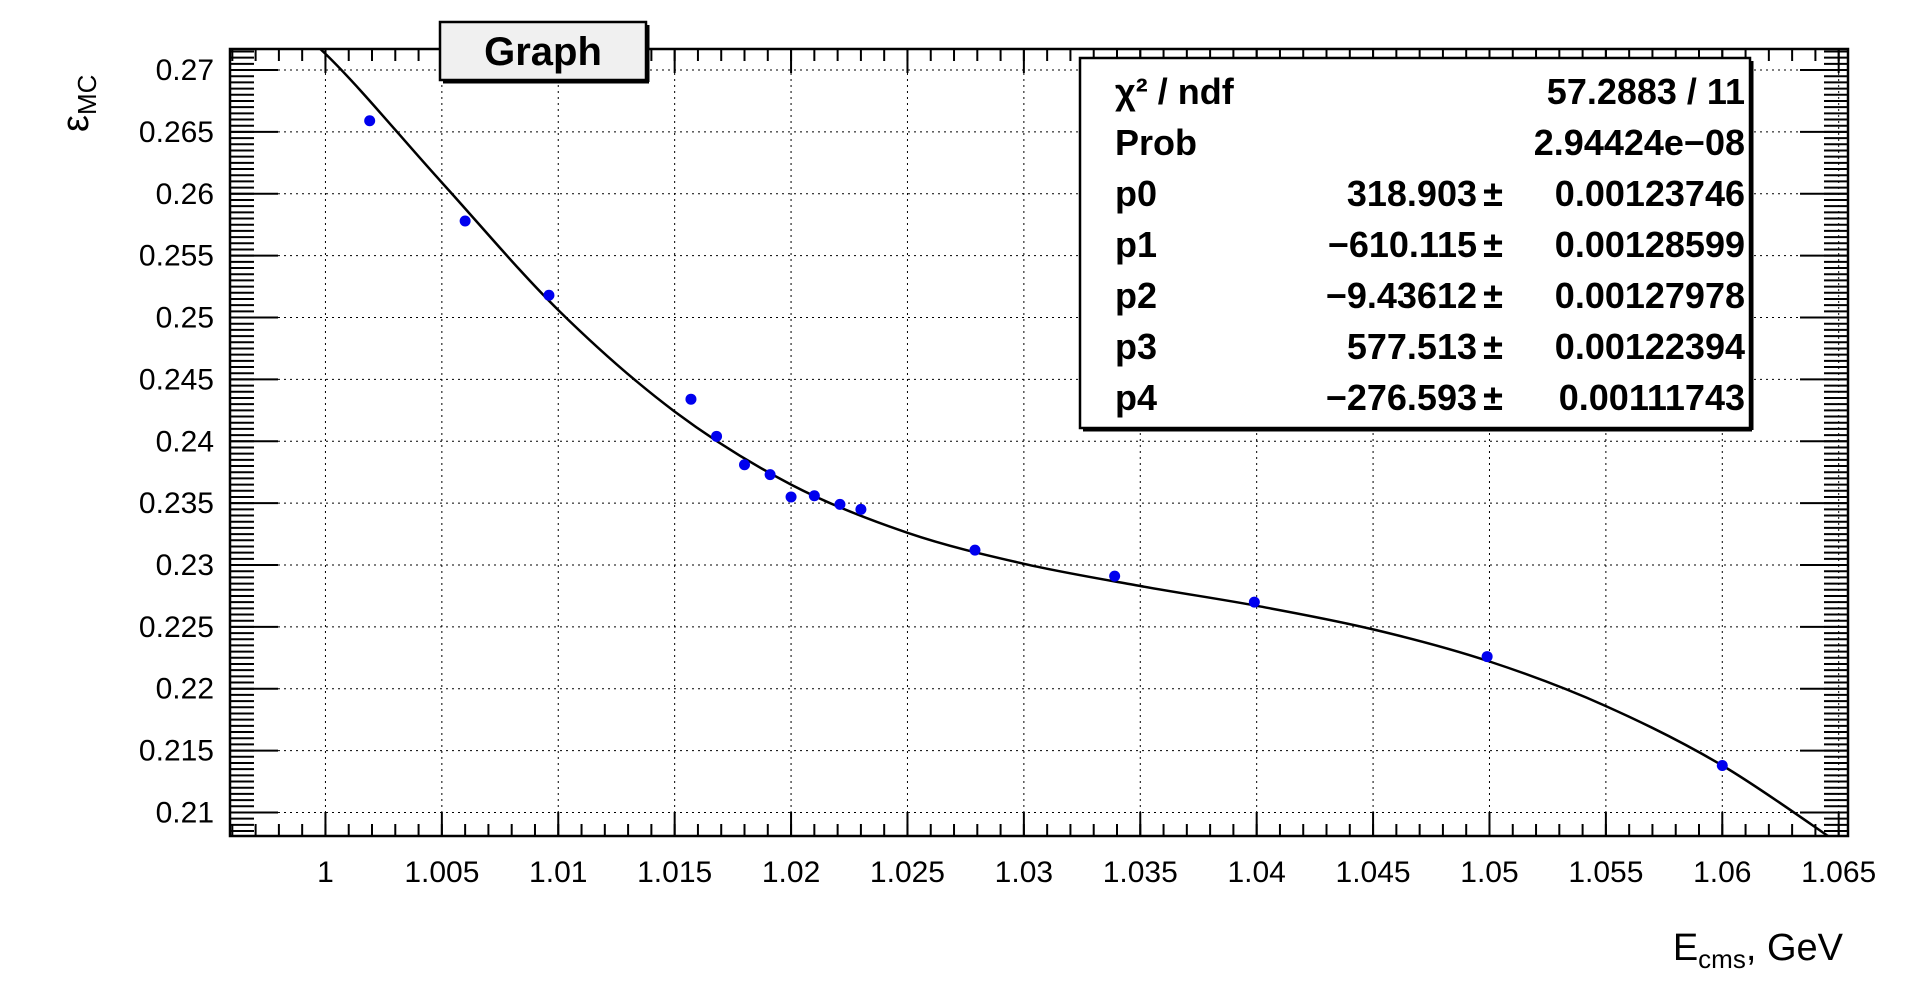 The width and height of the screenshot is (1918, 983). I want to click on x-tick-label: 1, so click(325, 872).